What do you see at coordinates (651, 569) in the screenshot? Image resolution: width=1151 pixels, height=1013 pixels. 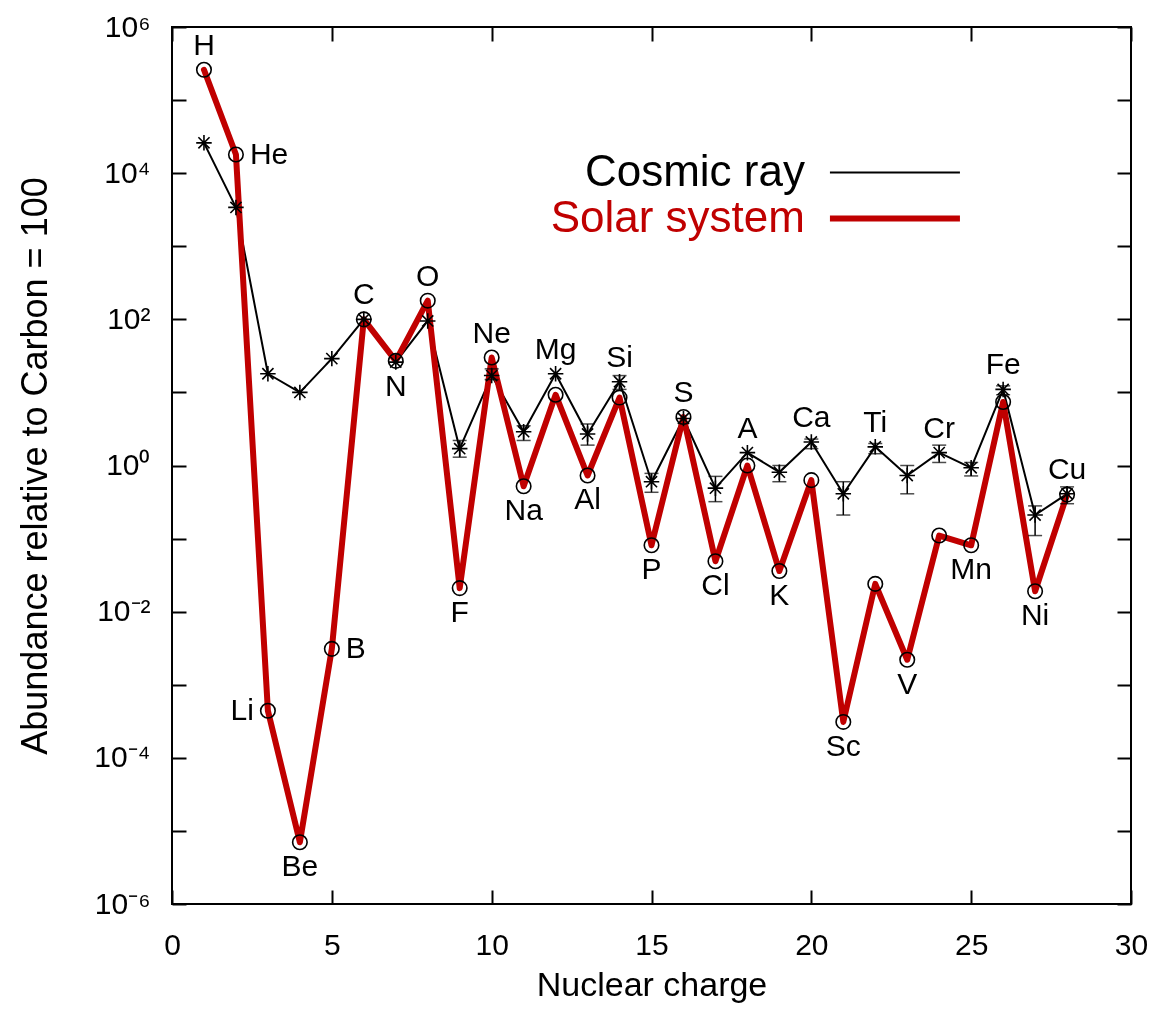 I see `annotation: P` at bounding box center [651, 569].